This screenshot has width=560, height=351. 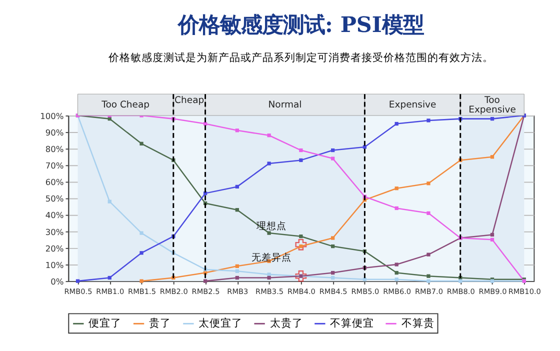 I want to click on y-tick-label: 90%, so click(x=54, y=132).